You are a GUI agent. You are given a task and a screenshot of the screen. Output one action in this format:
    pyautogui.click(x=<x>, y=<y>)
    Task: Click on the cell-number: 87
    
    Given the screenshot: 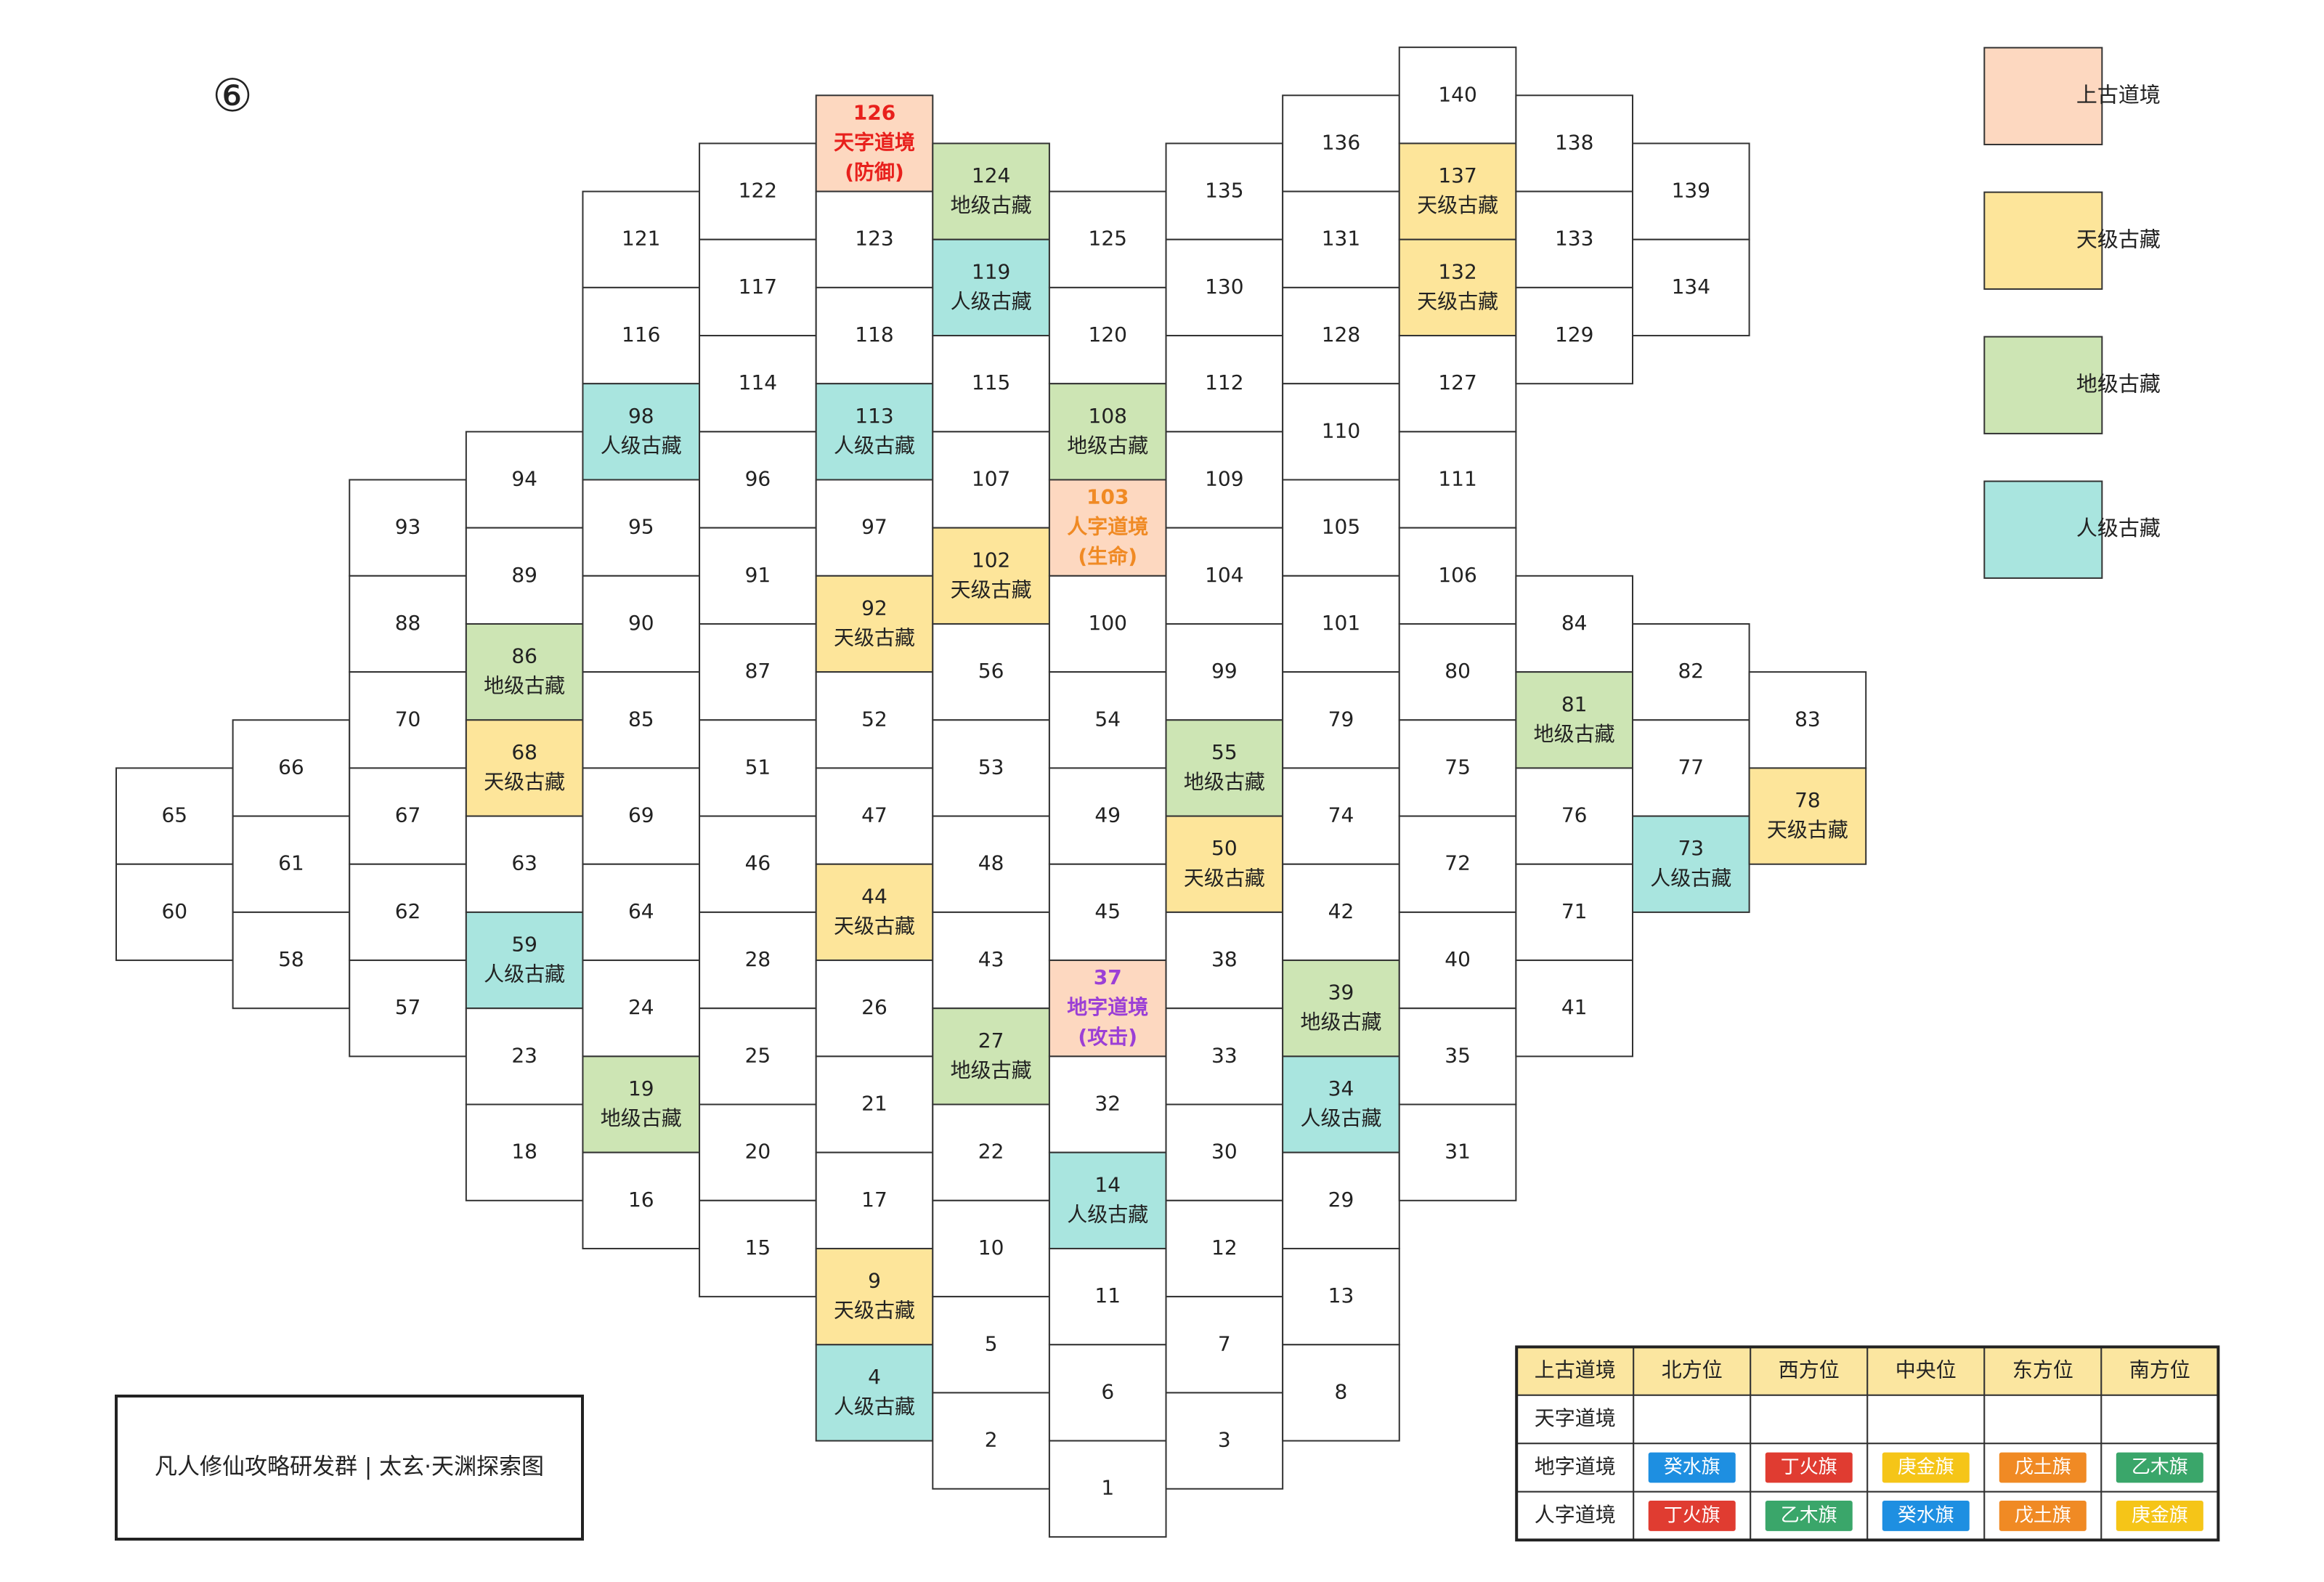 What is the action you would take?
    pyautogui.click(x=758, y=671)
    